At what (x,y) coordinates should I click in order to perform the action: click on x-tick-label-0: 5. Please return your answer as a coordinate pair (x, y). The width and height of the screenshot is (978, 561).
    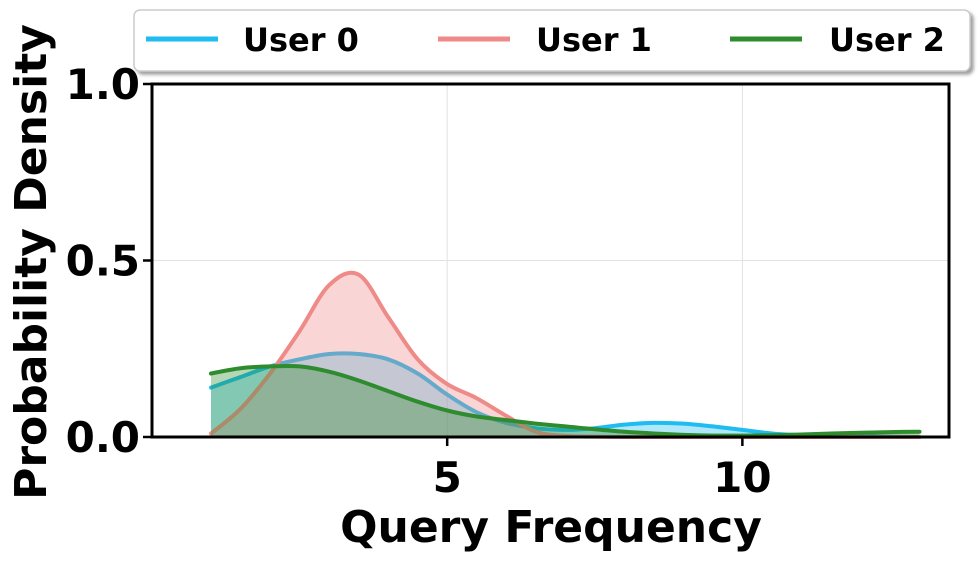
    Looking at the image, I should click on (447, 477).